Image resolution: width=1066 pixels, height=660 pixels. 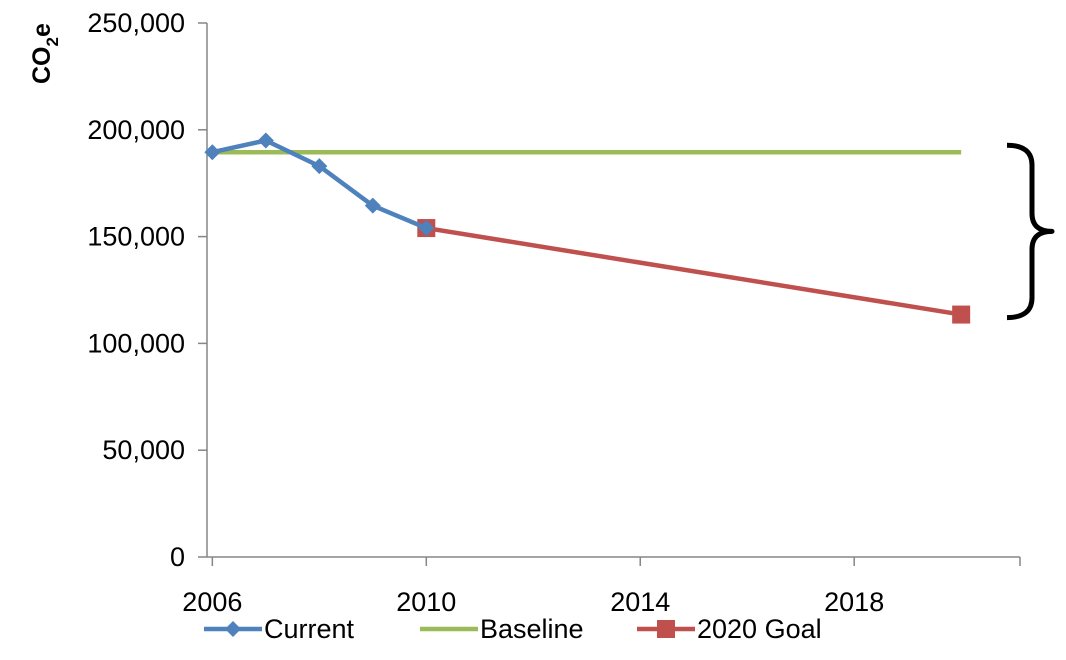 What do you see at coordinates (233, 629) in the screenshot?
I see `legend-swatch-marker-current` at bounding box center [233, 629].